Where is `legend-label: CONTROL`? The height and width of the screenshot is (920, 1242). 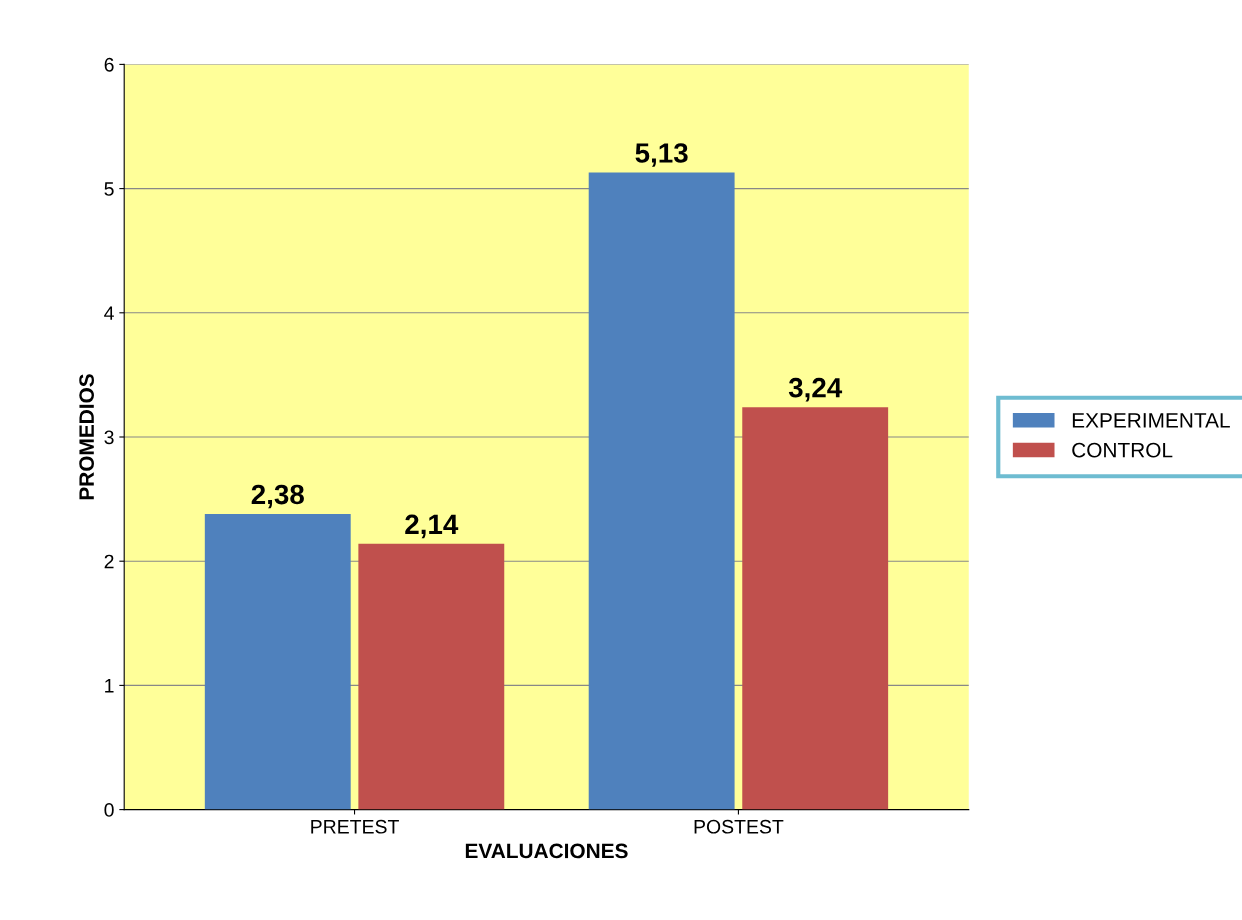
legend-label: CONTROL is located at coordinates (1122, 450).